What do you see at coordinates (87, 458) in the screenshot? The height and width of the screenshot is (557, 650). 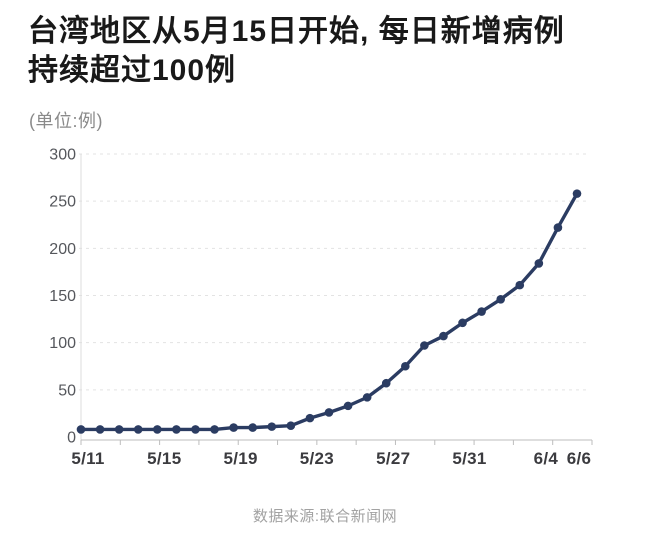 I see `x-axis-tick-label: 5/11` at bounding box center [87, 458].